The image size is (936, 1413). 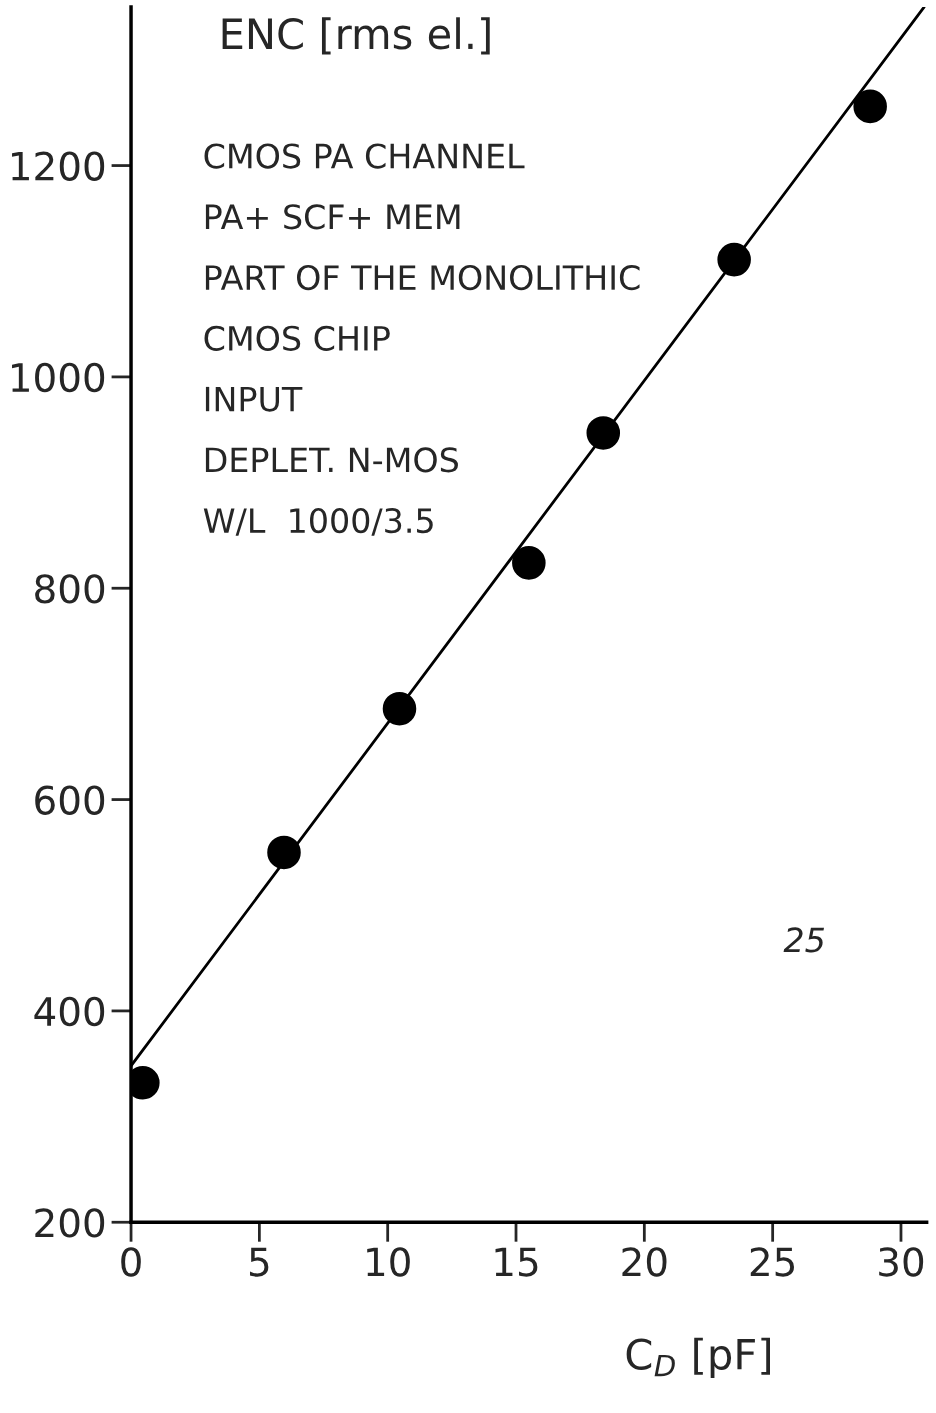 What do you see at coordinates (69, 1011) in the screenshot?
I see `y-tick-label: 400` at bounding box center [69, 1011].